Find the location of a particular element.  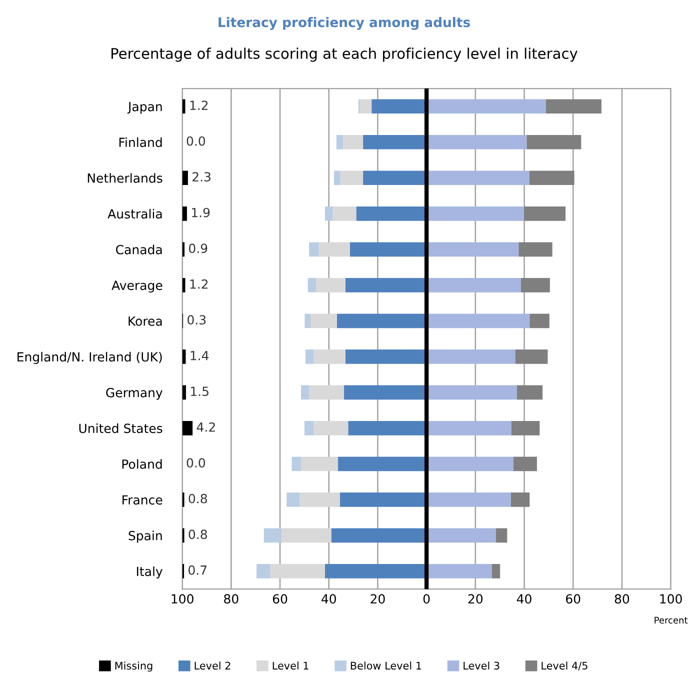

legend-label: Missing is located at coordinates (133, 667).